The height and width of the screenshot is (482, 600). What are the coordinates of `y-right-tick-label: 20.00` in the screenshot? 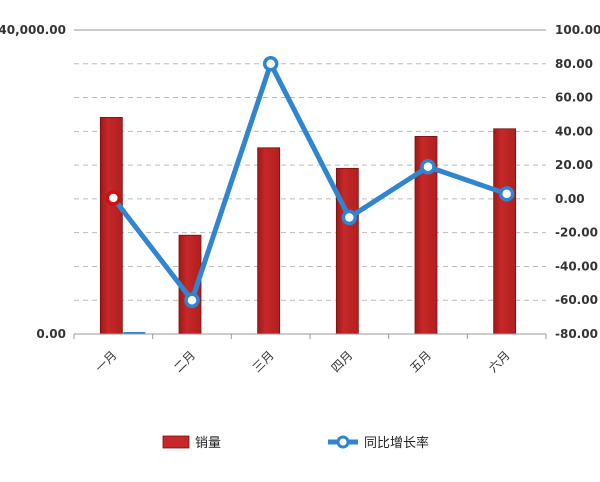 It's located at (574, 165).